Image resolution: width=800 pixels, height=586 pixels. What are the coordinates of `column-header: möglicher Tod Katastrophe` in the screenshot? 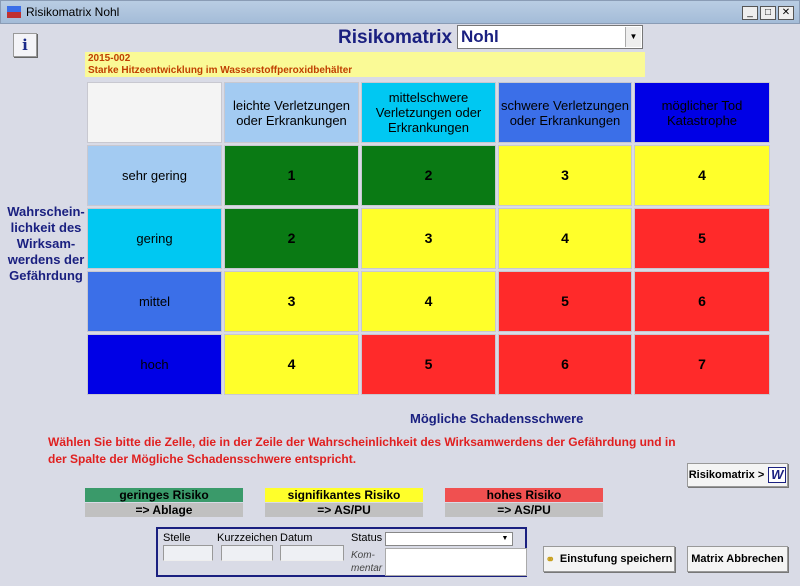 It's located at (702, 112).